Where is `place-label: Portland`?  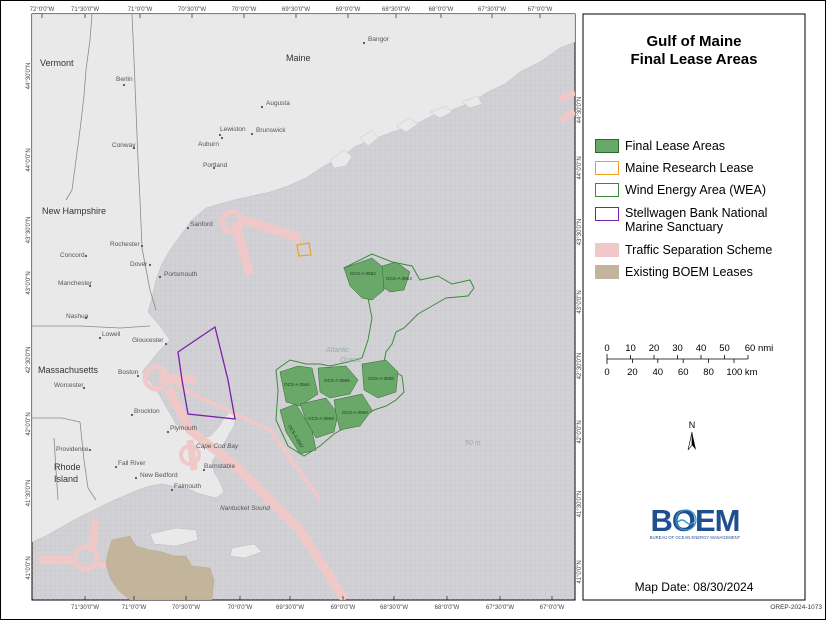
place-label: Portland is located at coordinates (215, 165).